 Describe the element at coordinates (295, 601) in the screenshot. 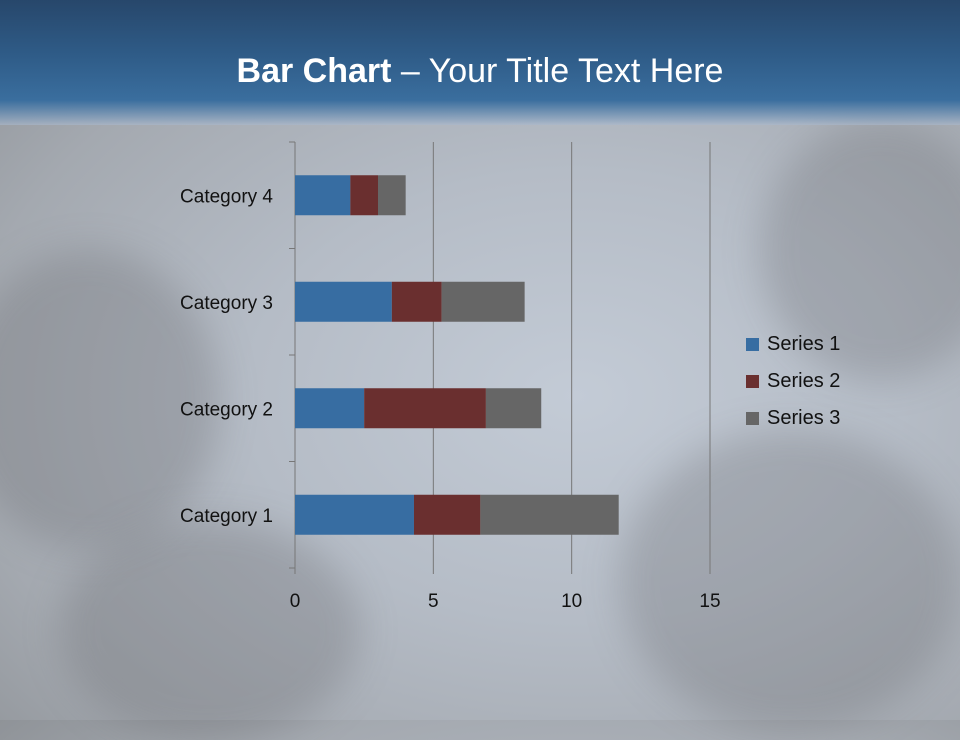

I see `x-tick-label: 0` at that location.